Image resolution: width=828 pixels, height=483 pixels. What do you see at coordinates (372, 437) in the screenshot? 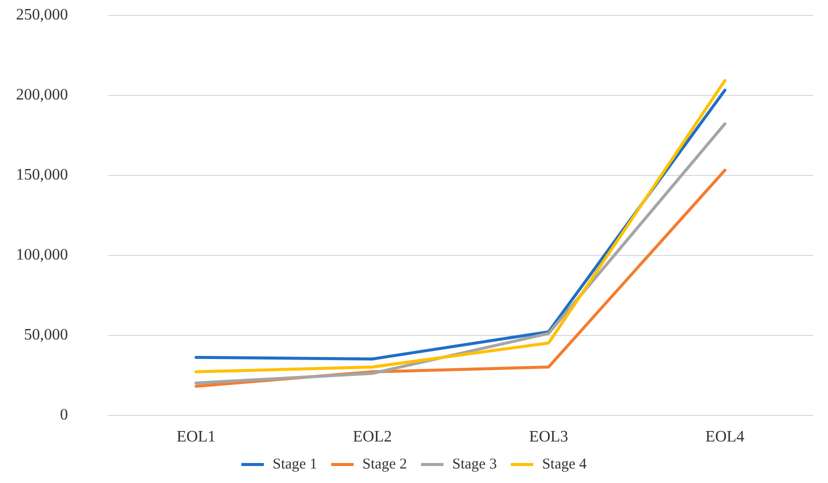
I see `x-tick-label: EOL2` at bounding box center [372, 437].